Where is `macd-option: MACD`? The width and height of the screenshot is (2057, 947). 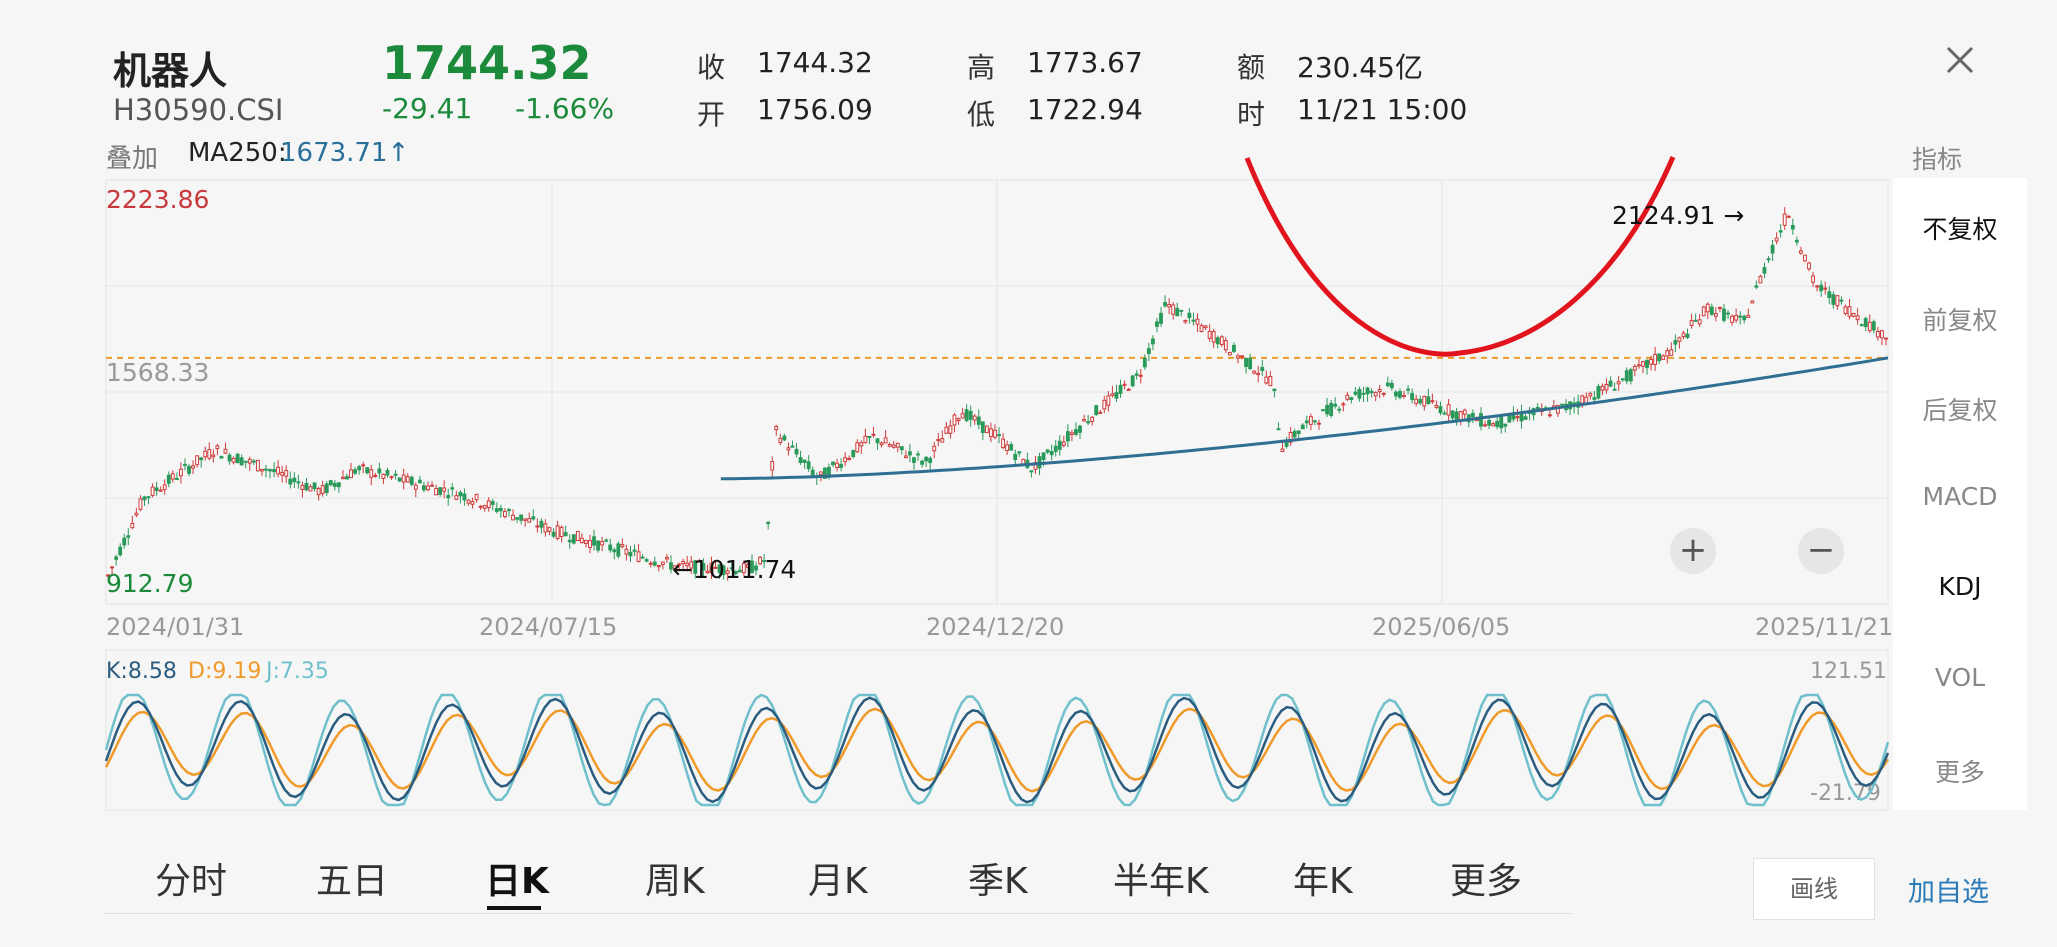 macd-option: MACD is located at coordinates (1960, 496).